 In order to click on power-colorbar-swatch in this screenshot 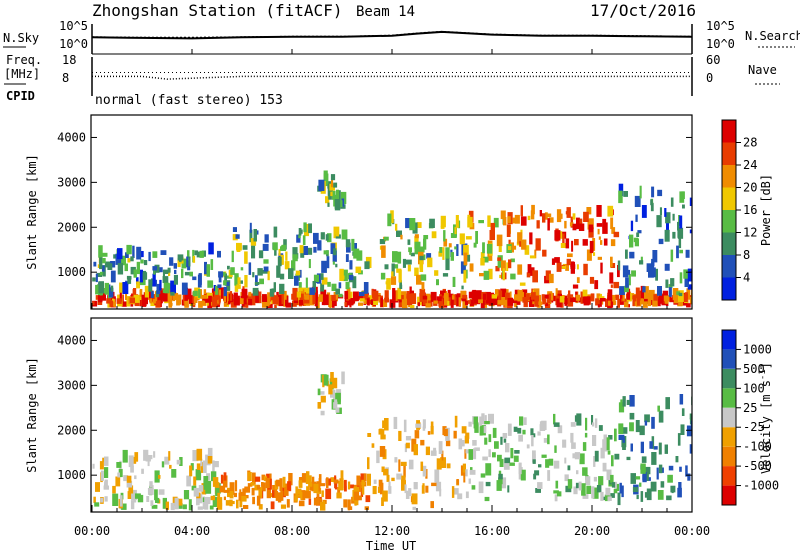, I will do `click(729, 198)`.